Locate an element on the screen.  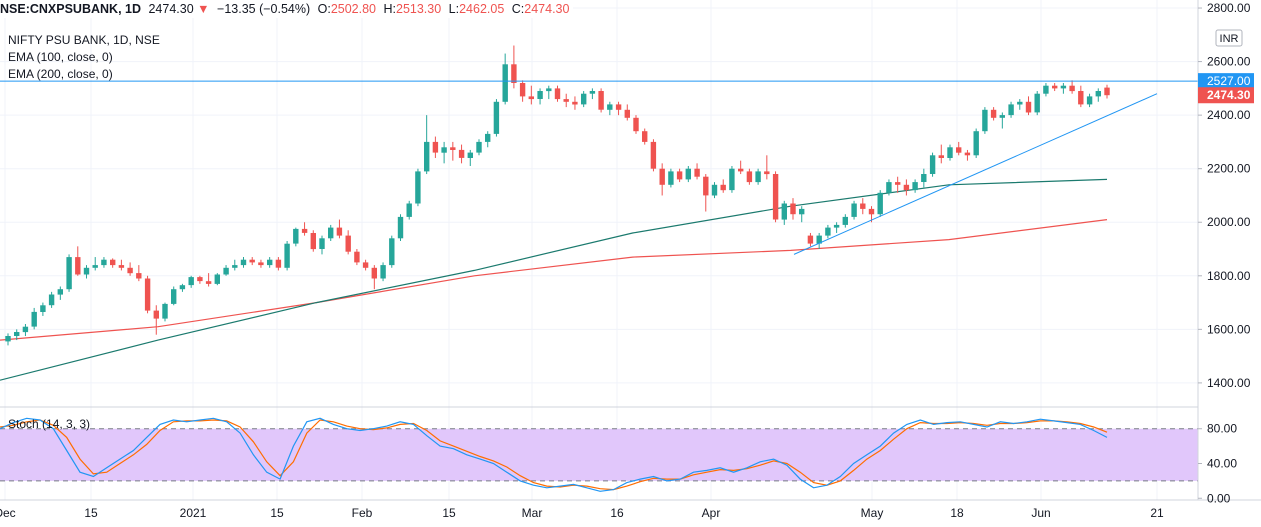
time-tick-label: Jun is located at coordinates (1040, 513).